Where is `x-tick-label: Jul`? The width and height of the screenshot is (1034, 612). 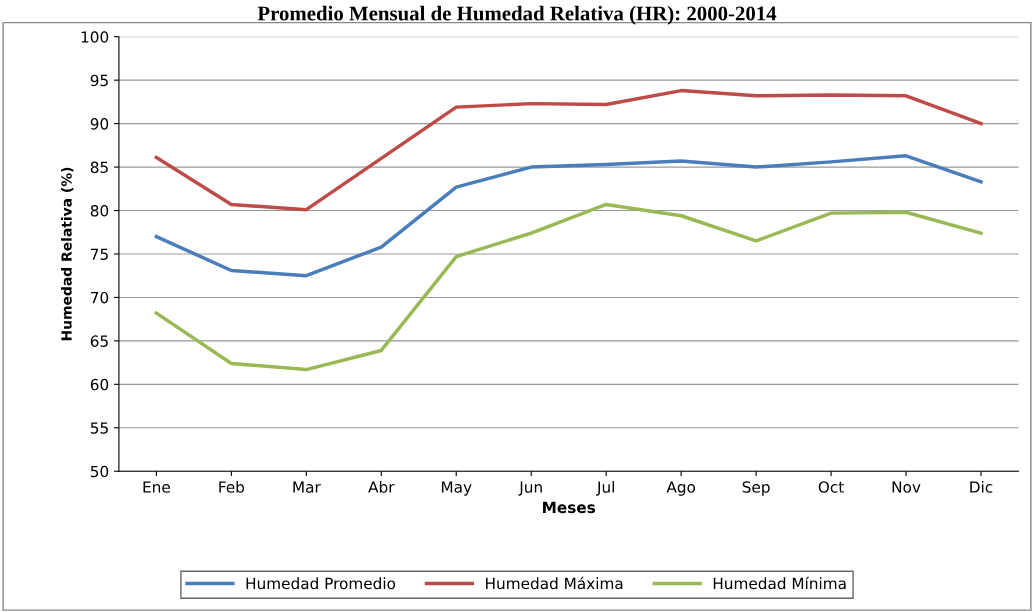
x-tick-label: Jul is located at coordinates (605, 488).